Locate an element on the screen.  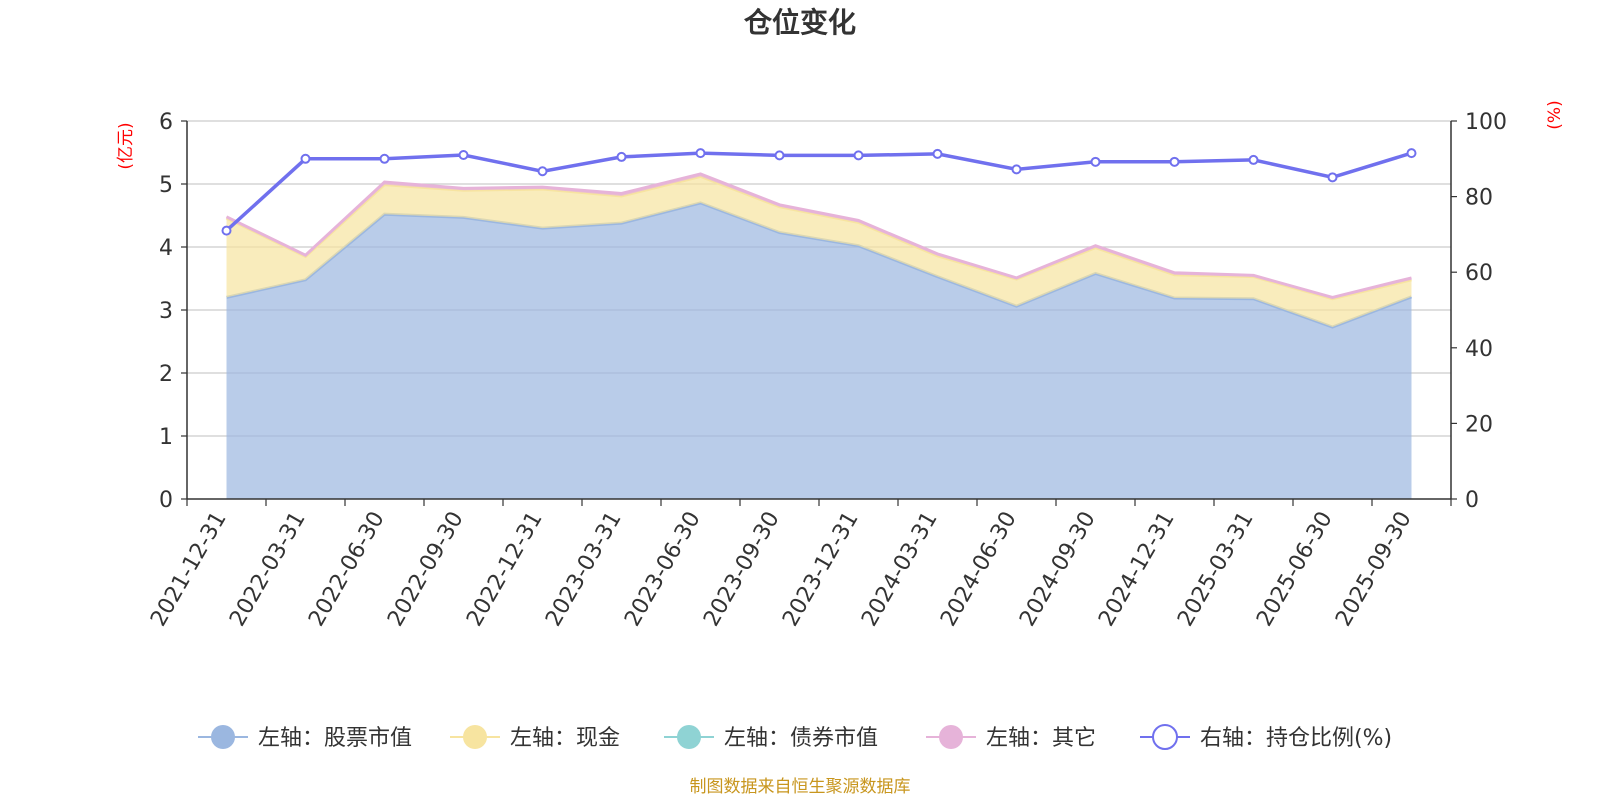
area-edge-左轴：其它 is located at coordinates (818, 235).